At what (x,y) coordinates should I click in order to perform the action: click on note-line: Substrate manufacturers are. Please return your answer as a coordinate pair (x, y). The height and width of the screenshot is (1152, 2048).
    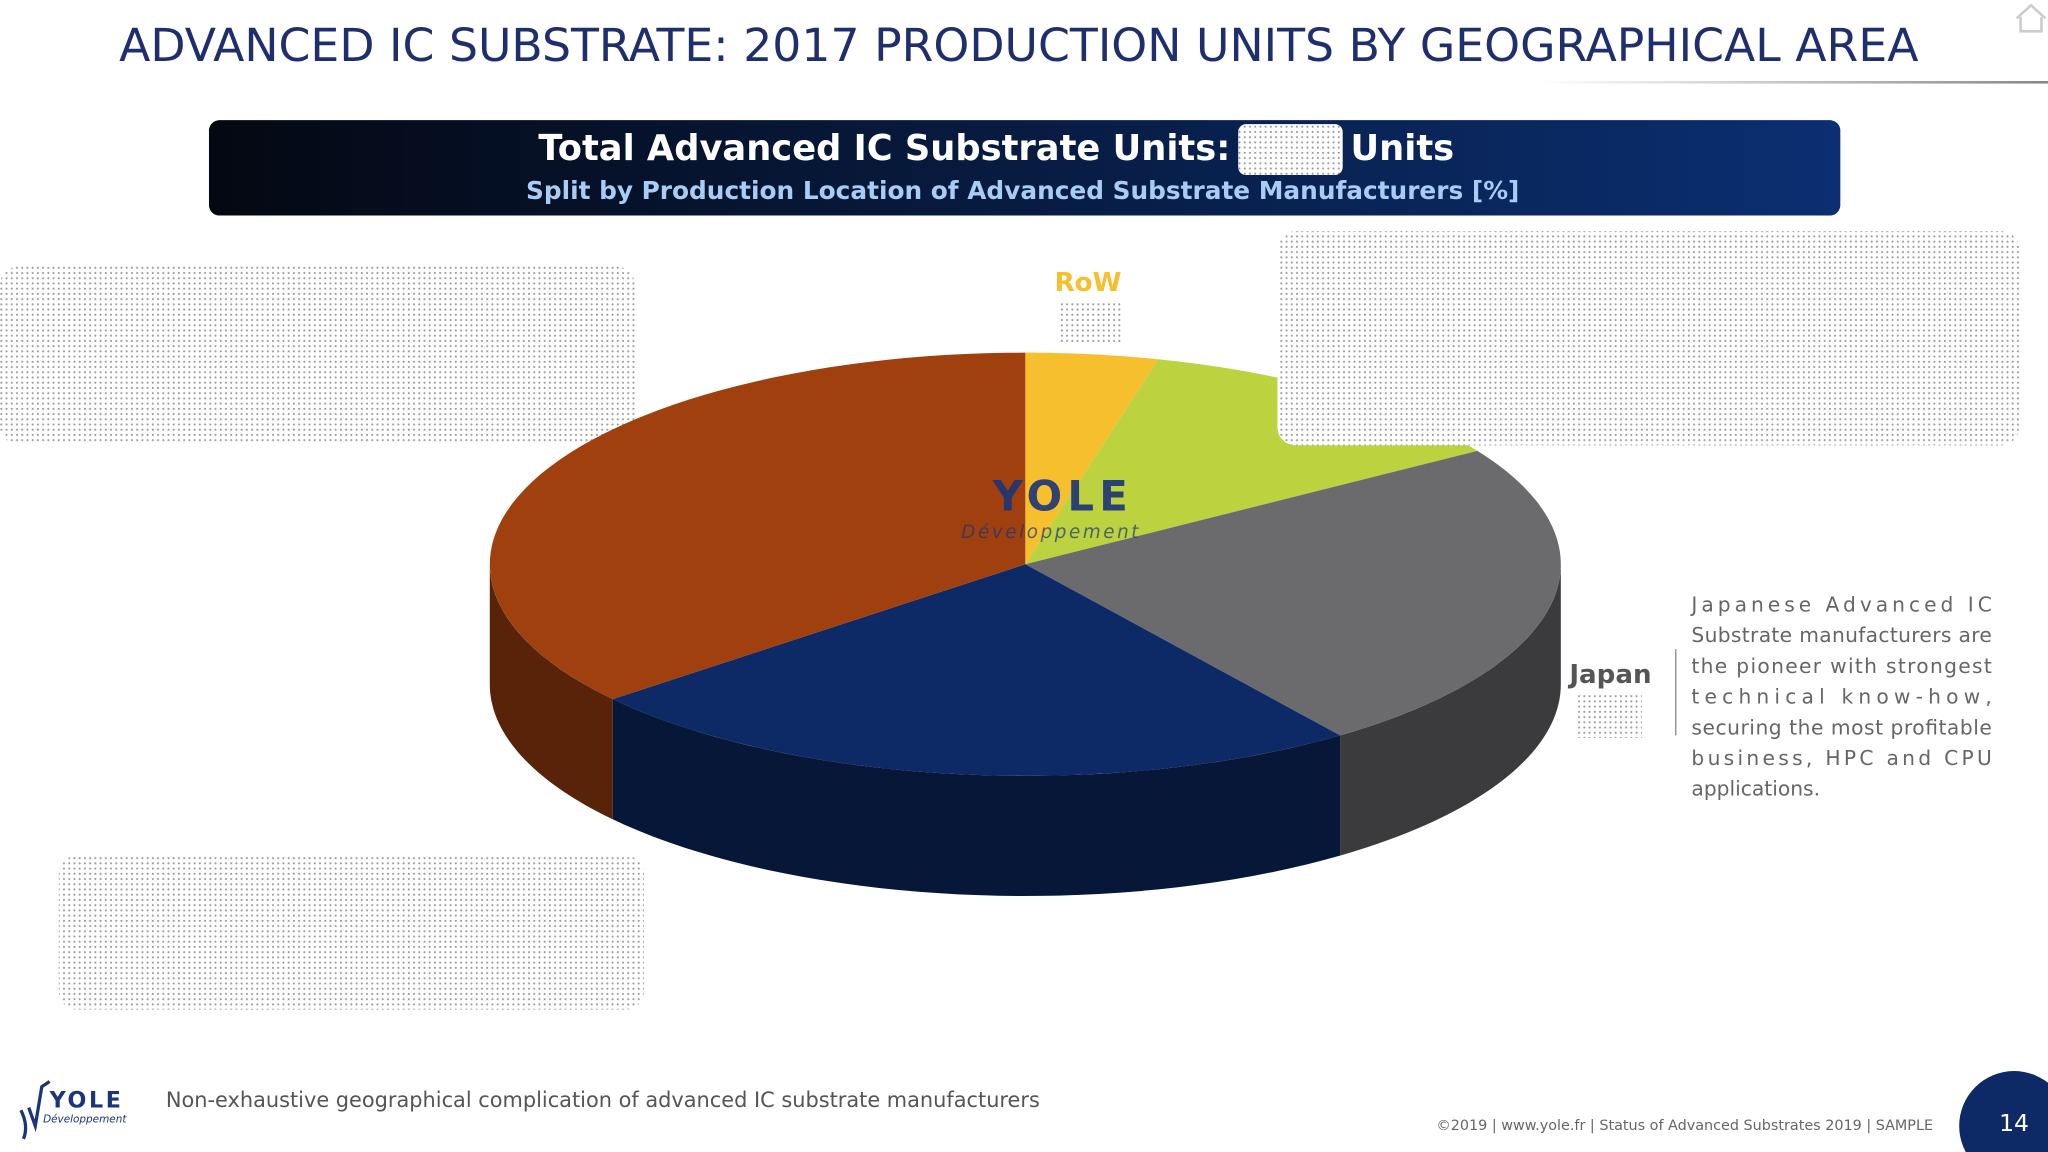
    Looking at the image, I should click on (1841, 635).